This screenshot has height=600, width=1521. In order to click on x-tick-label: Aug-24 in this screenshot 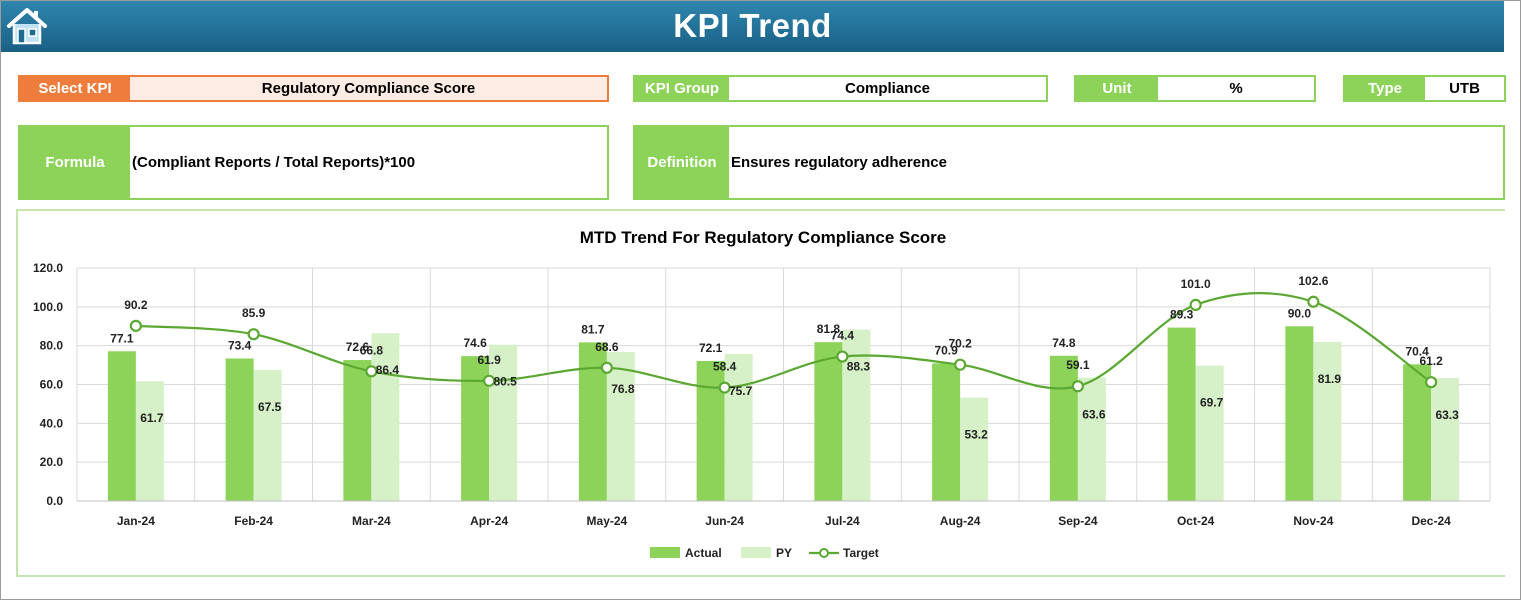, I will do `click(960, 521)`.